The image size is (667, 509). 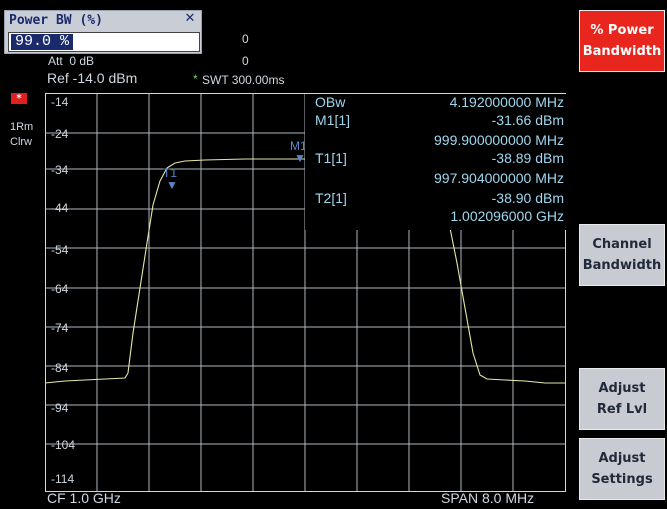 What do you see at coordinates (439, 102) in the screenshot?
I see `marker-row: OBw 4.192000000 MHz` at bounding box center [439, 102].